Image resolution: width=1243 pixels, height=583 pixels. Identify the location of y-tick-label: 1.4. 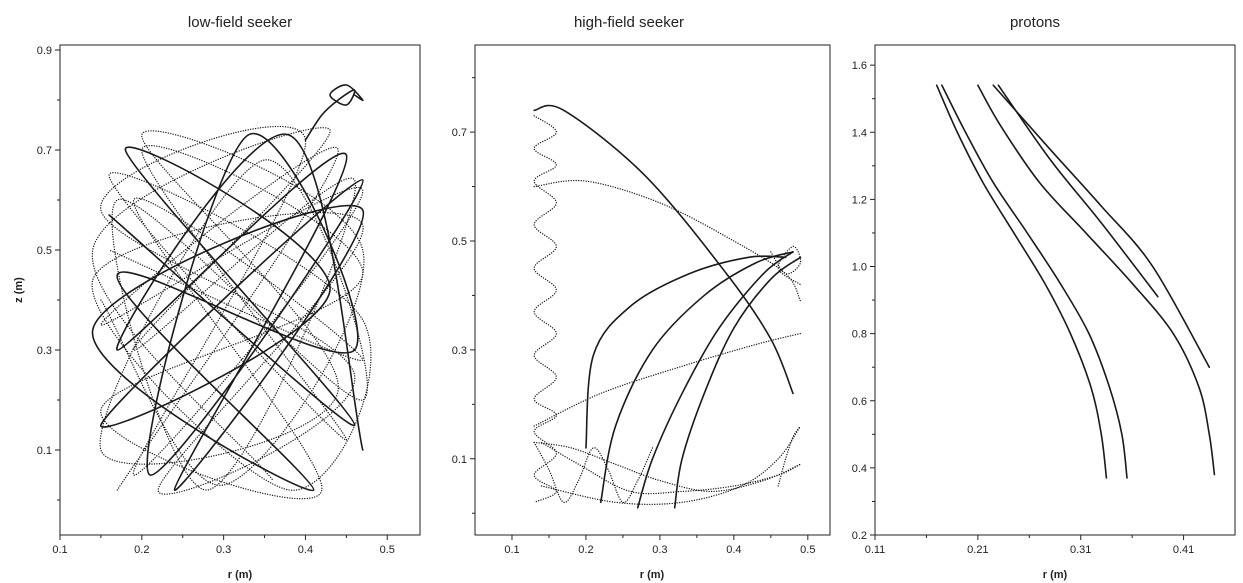
(859, 133).